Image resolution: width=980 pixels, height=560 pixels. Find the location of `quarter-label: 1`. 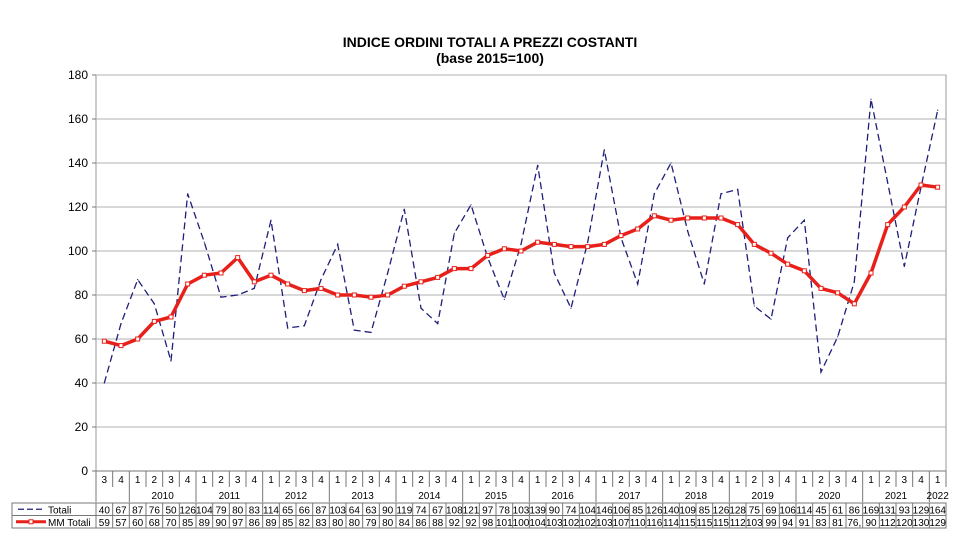

quarter-label: 1 is located at coordinates (538, 480).